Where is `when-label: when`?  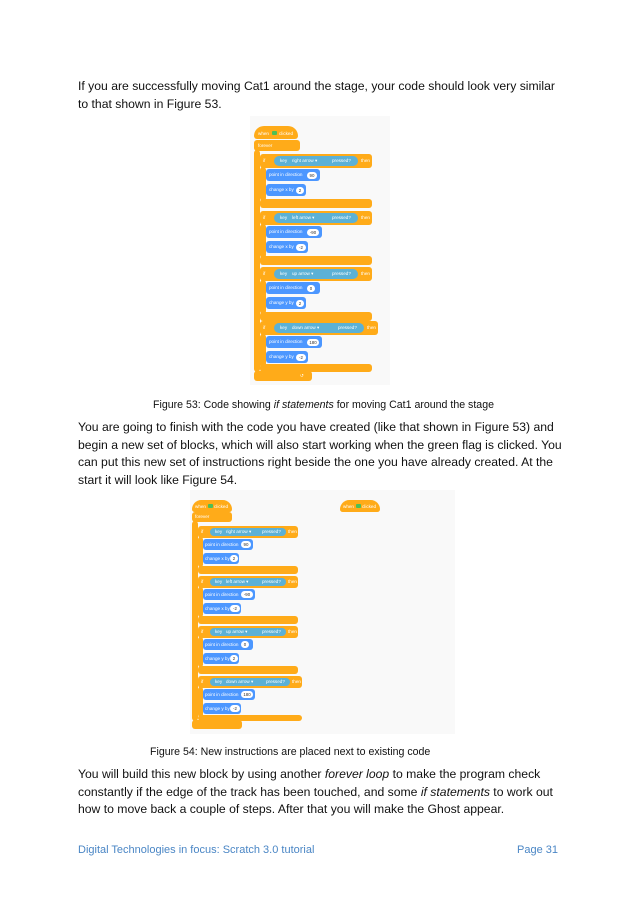
when-label: when is located at coordinates (263, 133).